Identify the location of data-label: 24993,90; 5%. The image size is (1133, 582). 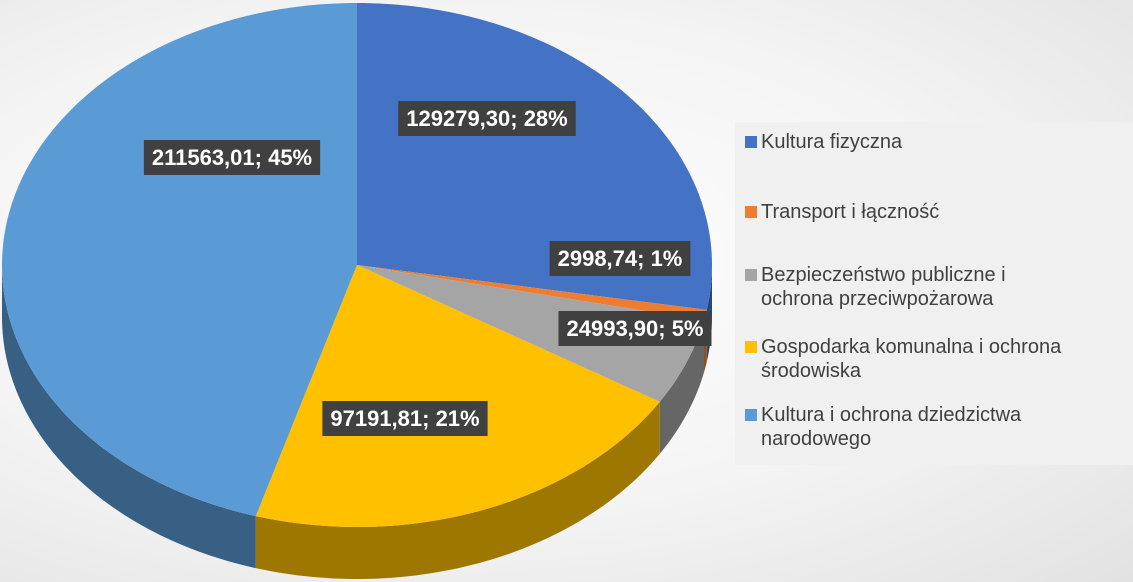
(635, 328).